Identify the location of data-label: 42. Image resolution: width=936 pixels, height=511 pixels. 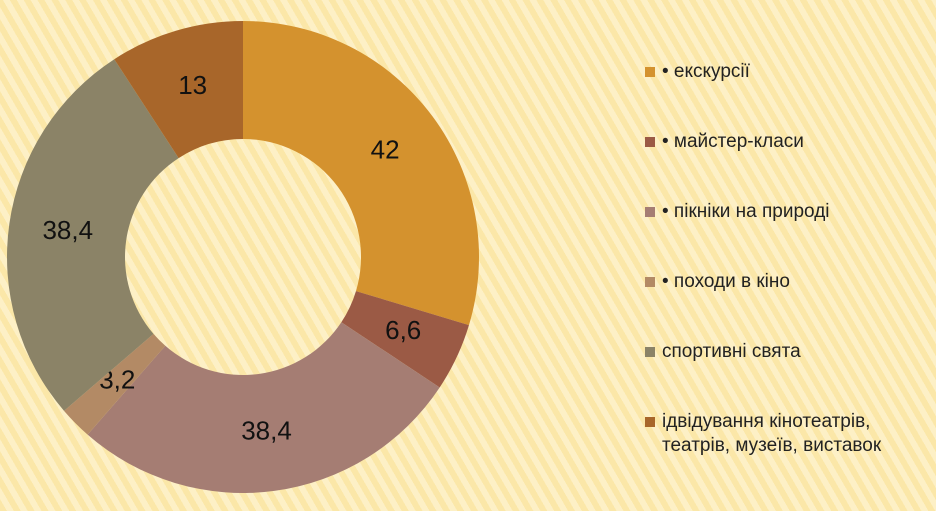
(385, 149).